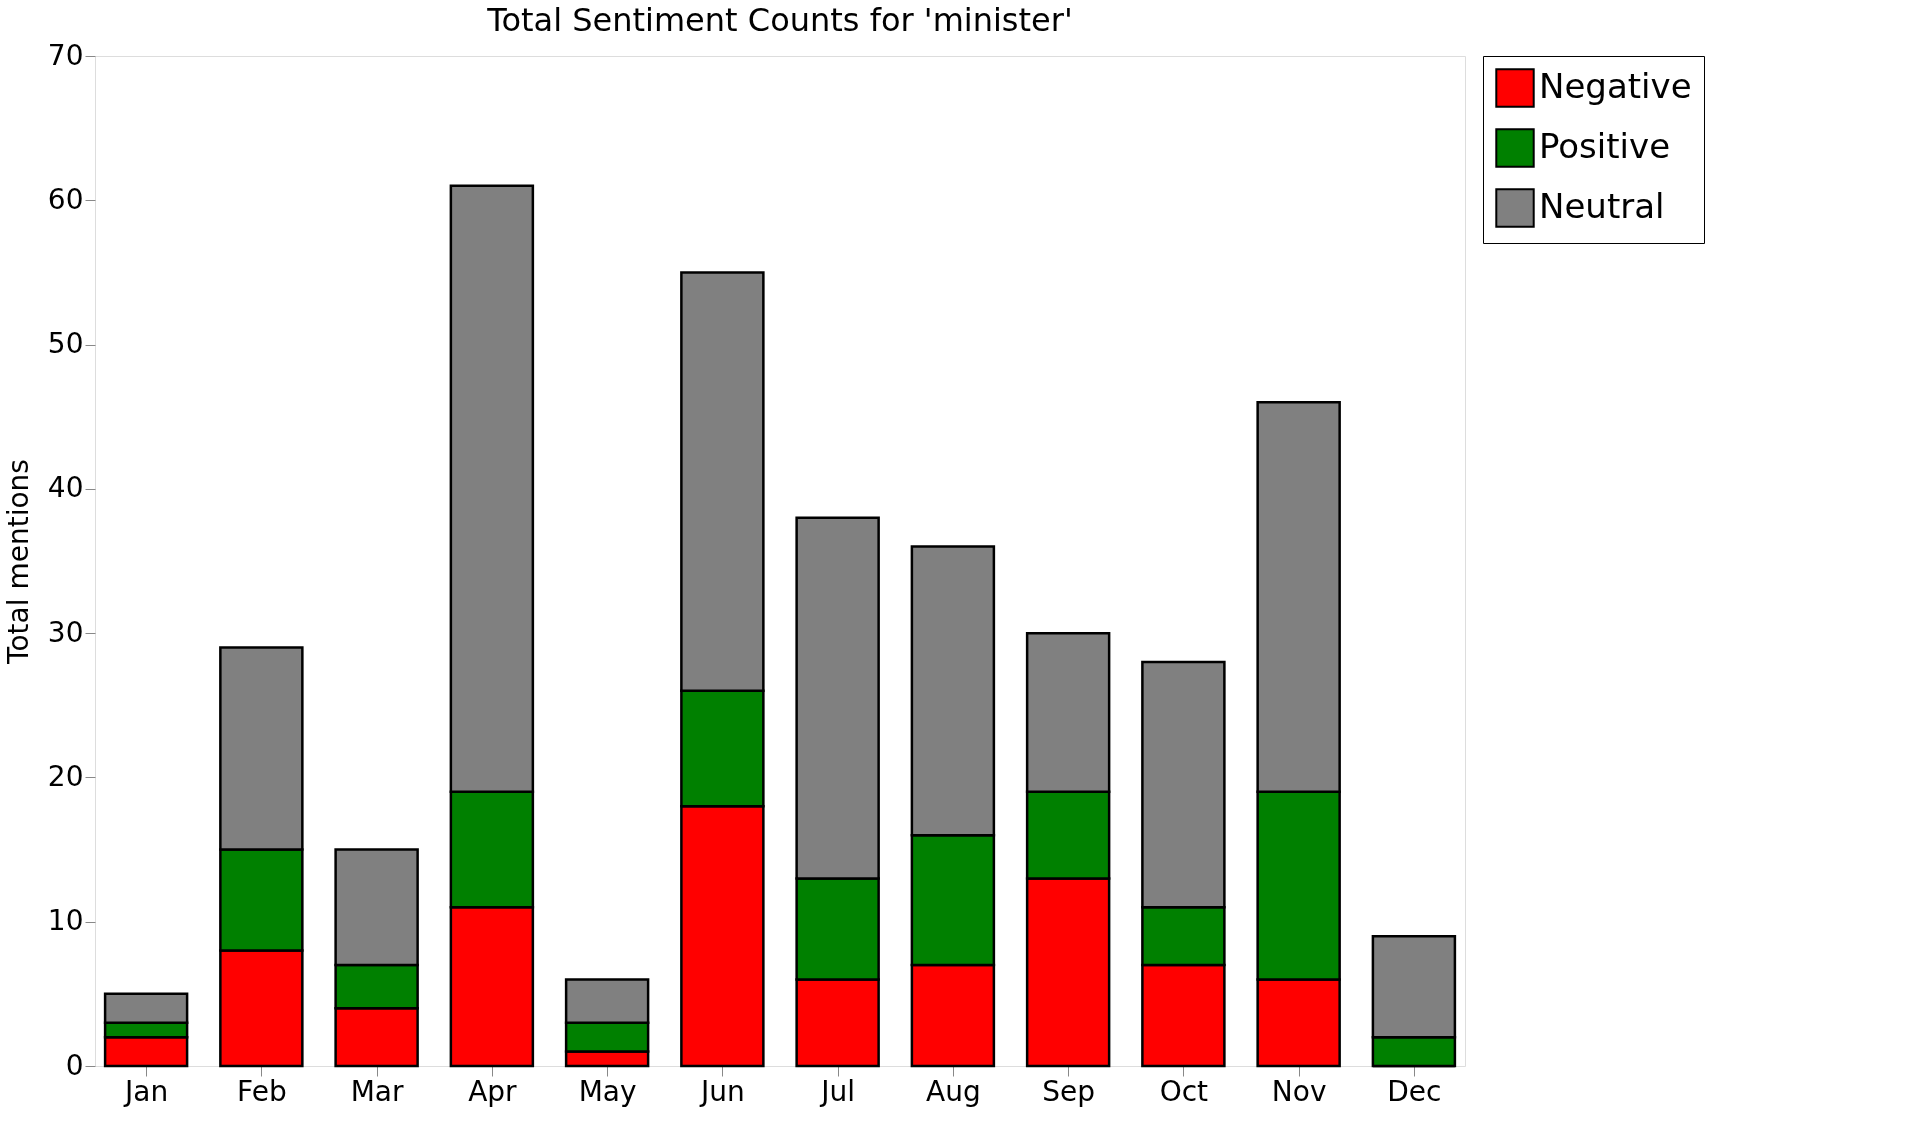 This screenshot has width=1907, height=1130. What do you see at coordinates (65, 776) in the screenshot?
I see `y-tick-label: 20` at bounding box center [65, 776].